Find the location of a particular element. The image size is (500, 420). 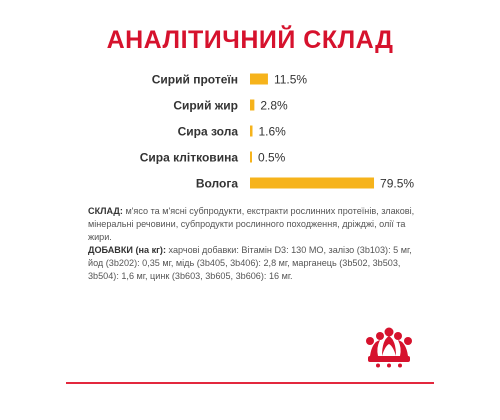

value-label: 79.5% is located at coordinates (397, 184).